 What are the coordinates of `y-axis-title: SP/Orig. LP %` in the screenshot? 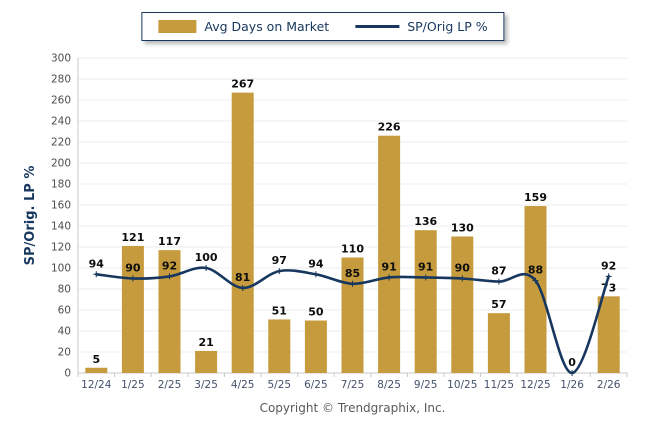 It's located at (30, 216).